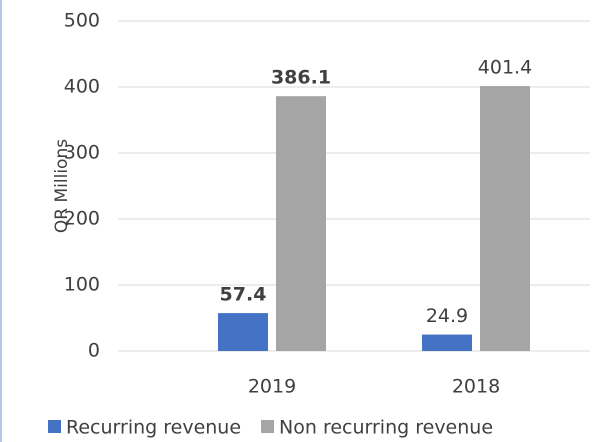  I want to click on legend-label: Recurring revenue, so click(153, 428).